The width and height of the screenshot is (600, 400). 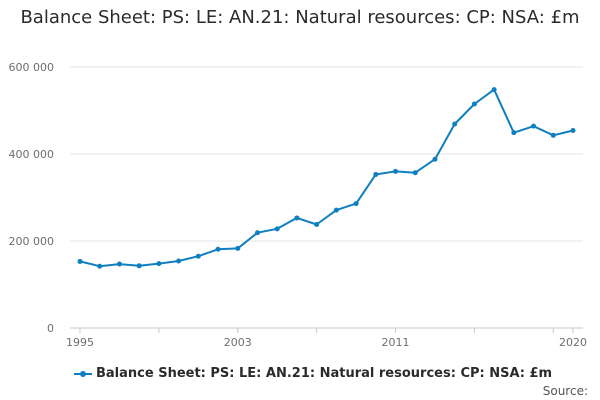 What do you see at coordinates (32, 67) in the screenshot?
I see `y-tick-label: 600 000` at bounding box center [32, 67].